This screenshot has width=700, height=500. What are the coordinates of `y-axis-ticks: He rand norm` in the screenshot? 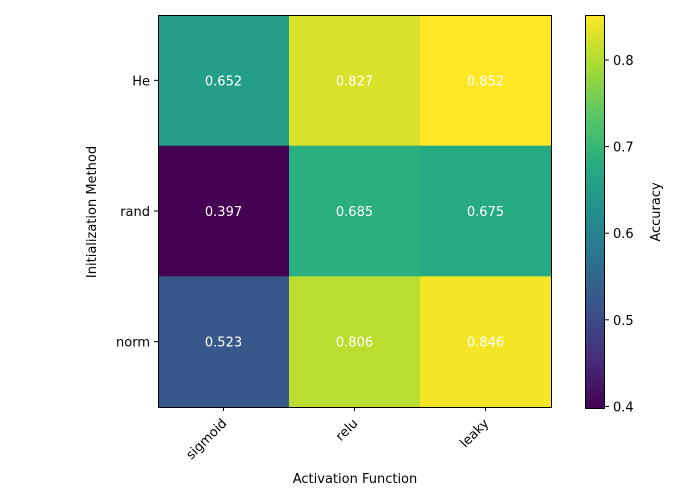 It's located at (137, 212).